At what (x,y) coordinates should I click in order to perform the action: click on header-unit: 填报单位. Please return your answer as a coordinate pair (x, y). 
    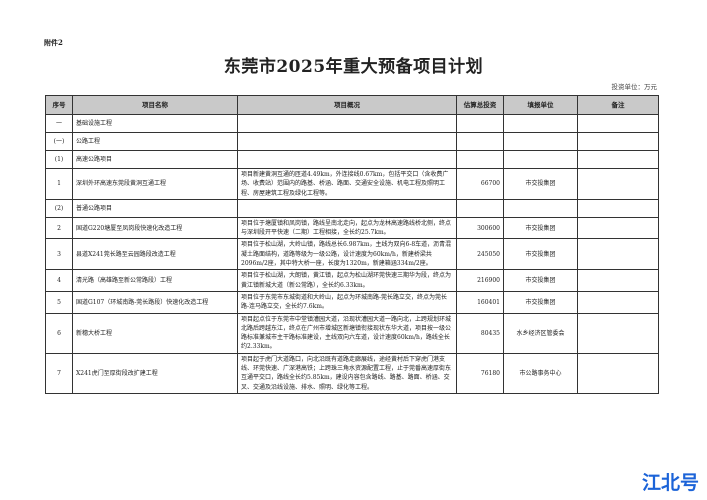
    Looking at the image, I should click on (540, 105).